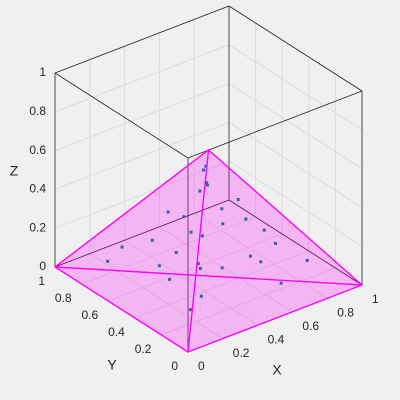 The width and height of the screenshot is (400, 400). I want to click on y-tick-label: 0, so click(174, 366).